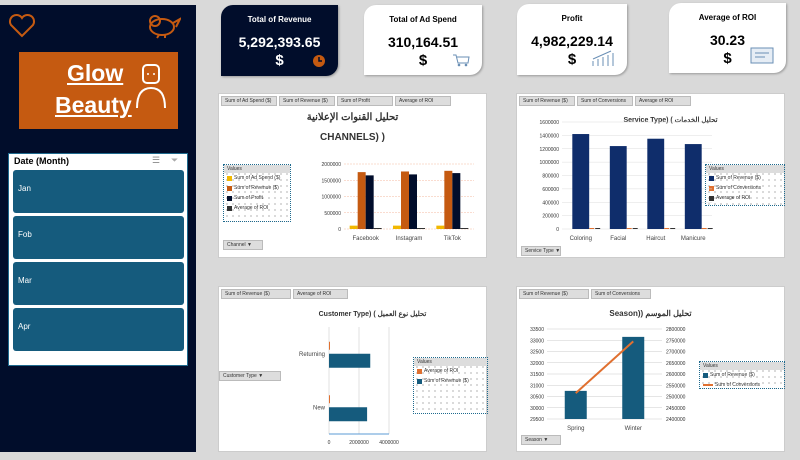 This screenshot has width=800, height=460. Describe the element at coordinates (98, 191) in the screenshot. I see `slicer-item-jan: Jan` at that location.